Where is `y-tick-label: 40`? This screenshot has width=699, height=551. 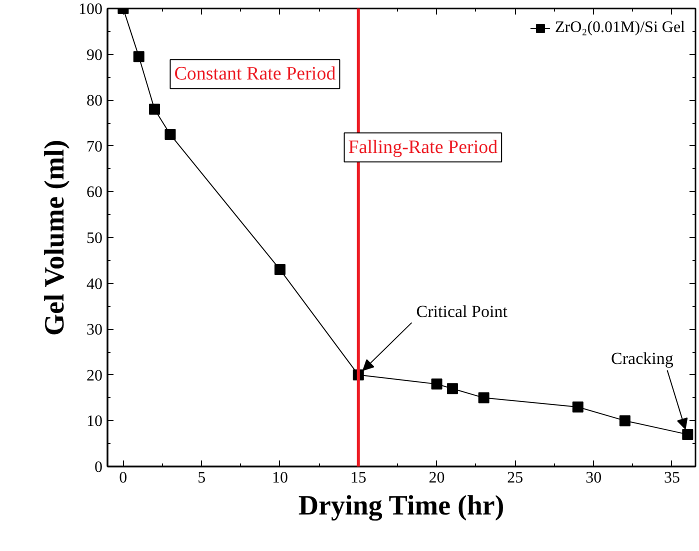
y-tick-label: 40 is located at coordinates (94, 284).